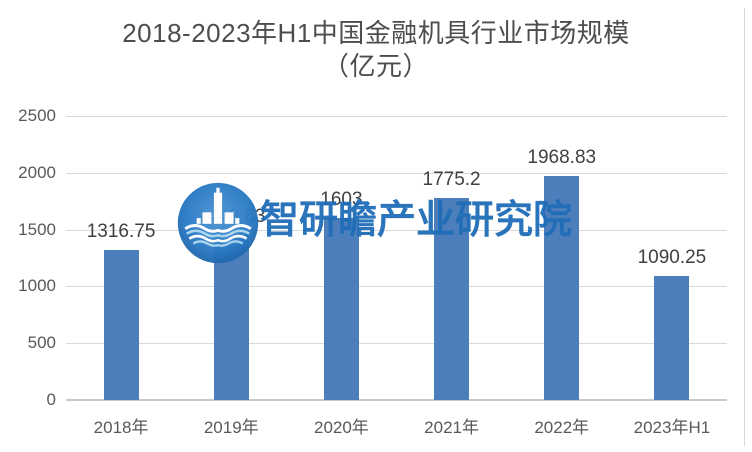 This screenshot has width=752, height=452. I want to click on bar-value-label: 1448.63, so click(231, 217).